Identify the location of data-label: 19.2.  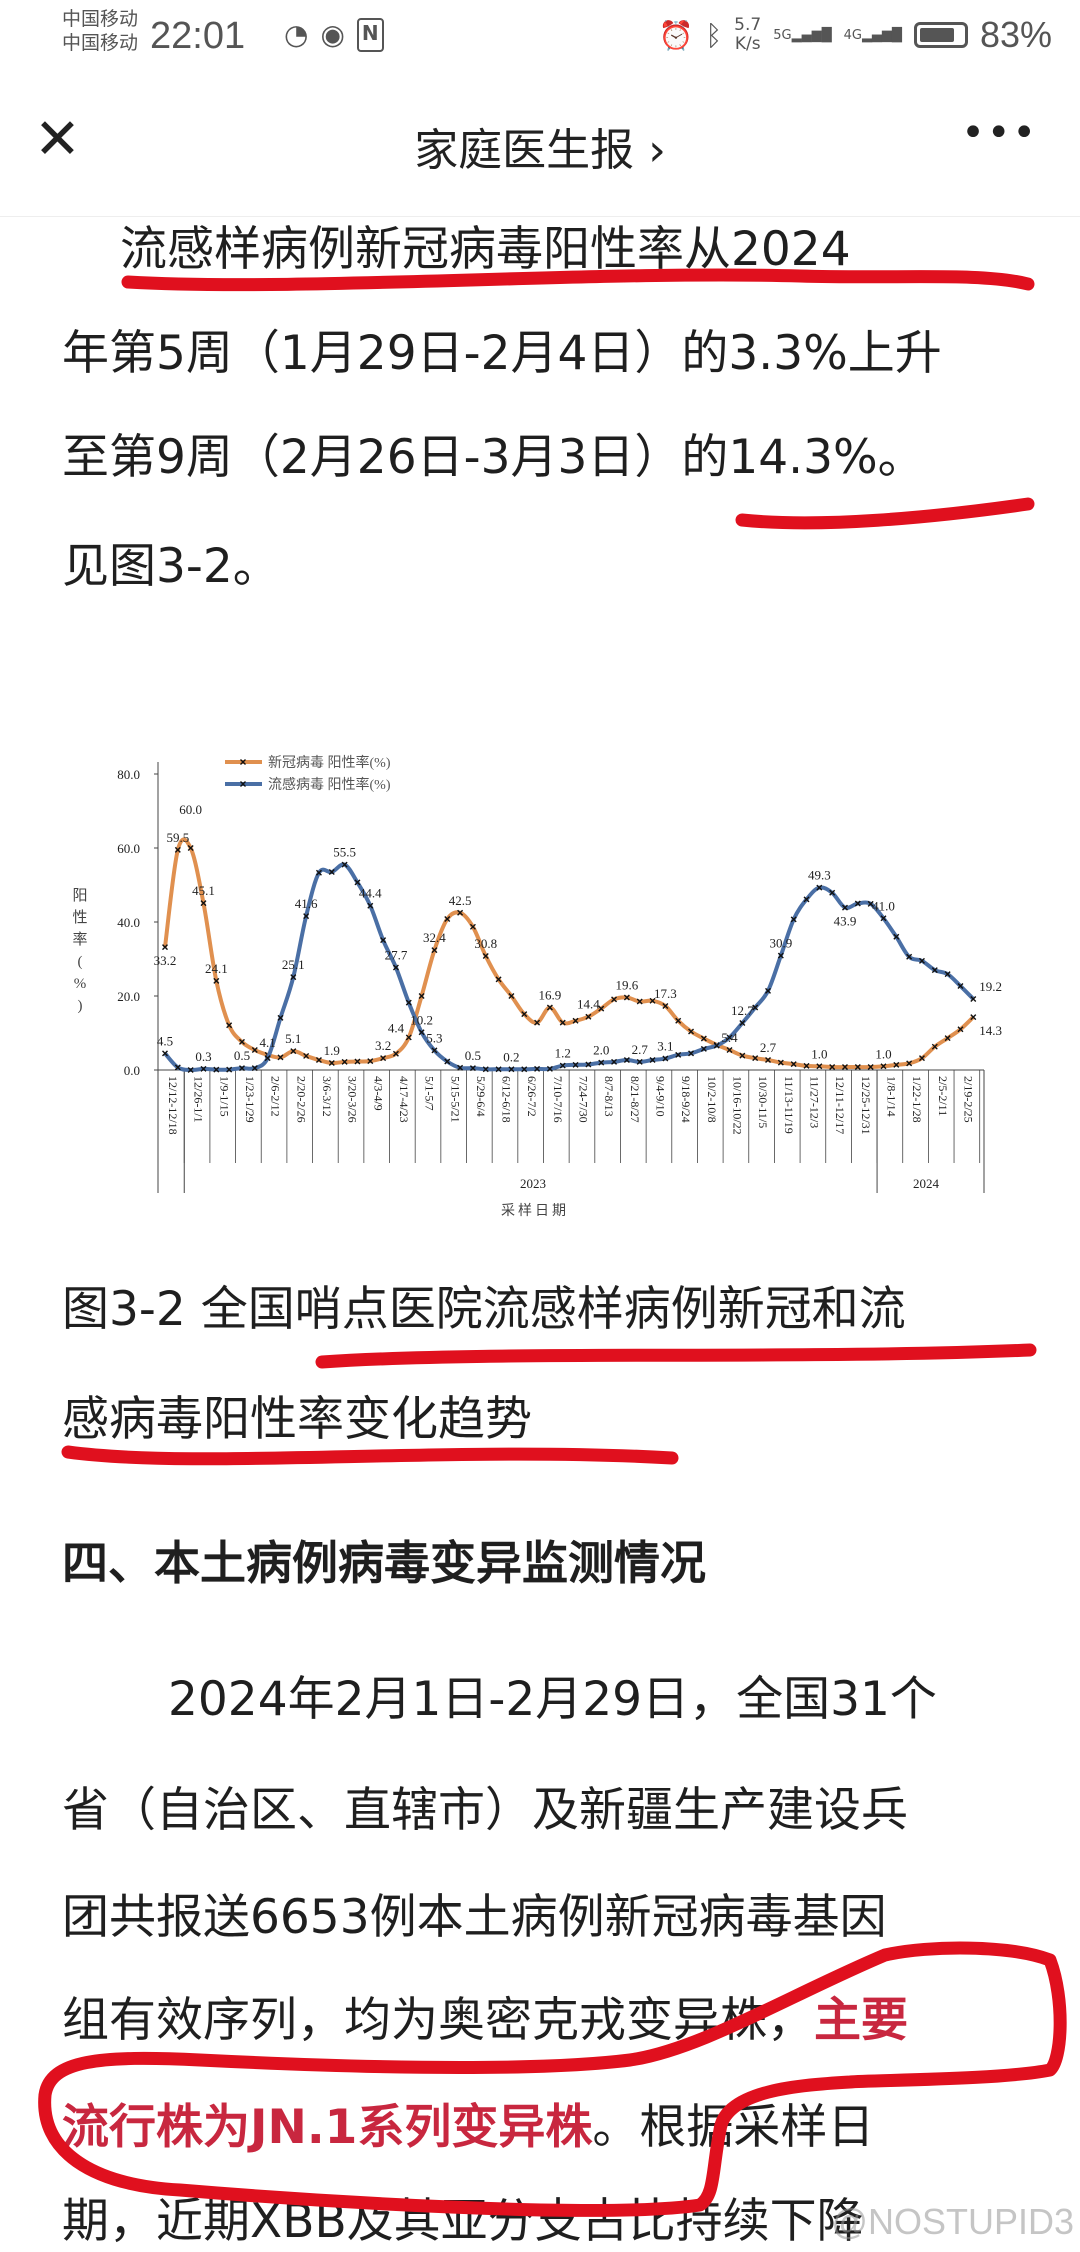
(990, 986).